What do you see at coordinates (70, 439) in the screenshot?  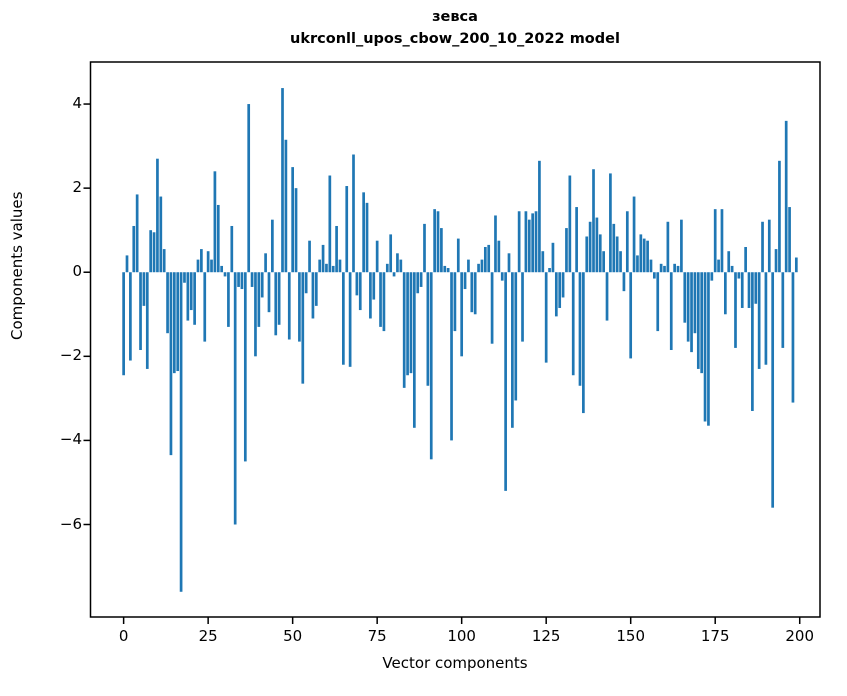 I see `y-tick-label: −4` at bounding box center [70, 439].